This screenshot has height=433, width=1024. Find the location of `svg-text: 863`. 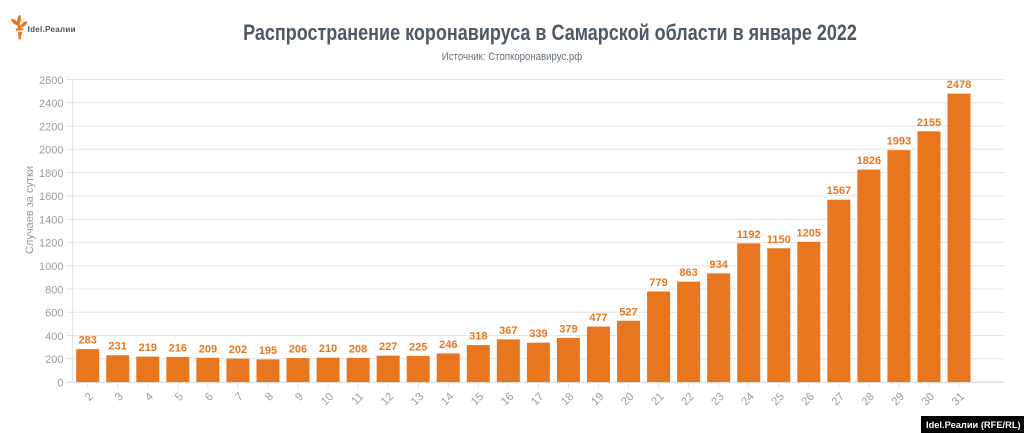

svg-text: 863 is located at coordinates (688, 273).